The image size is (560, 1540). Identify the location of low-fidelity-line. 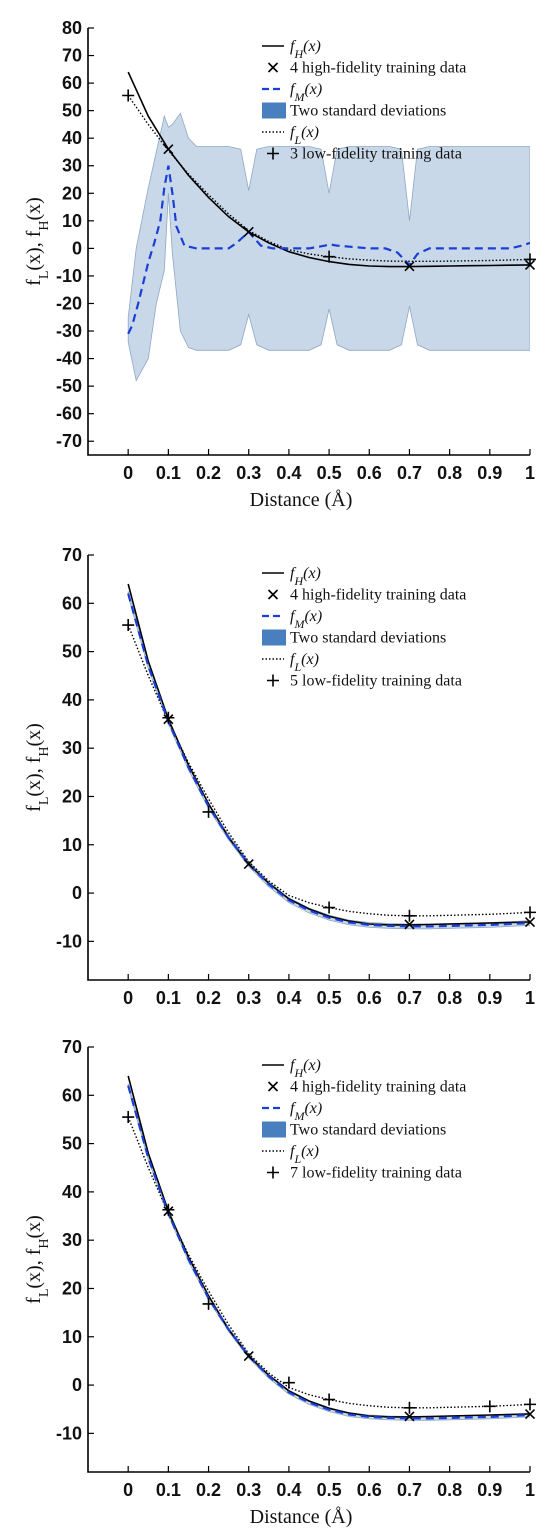
(328, 1262).